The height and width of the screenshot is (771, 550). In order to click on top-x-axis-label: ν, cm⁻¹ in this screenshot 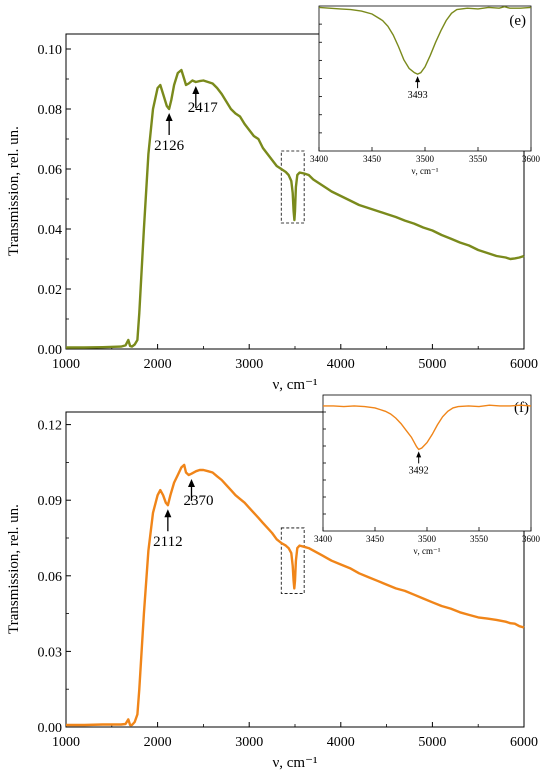, I will do `click(294, 385)`.